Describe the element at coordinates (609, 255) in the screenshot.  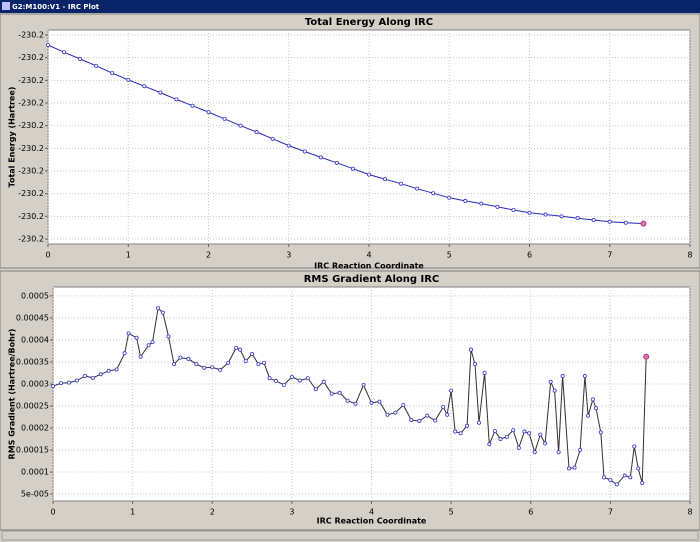
I see `x-tick-label: 7` at that location.